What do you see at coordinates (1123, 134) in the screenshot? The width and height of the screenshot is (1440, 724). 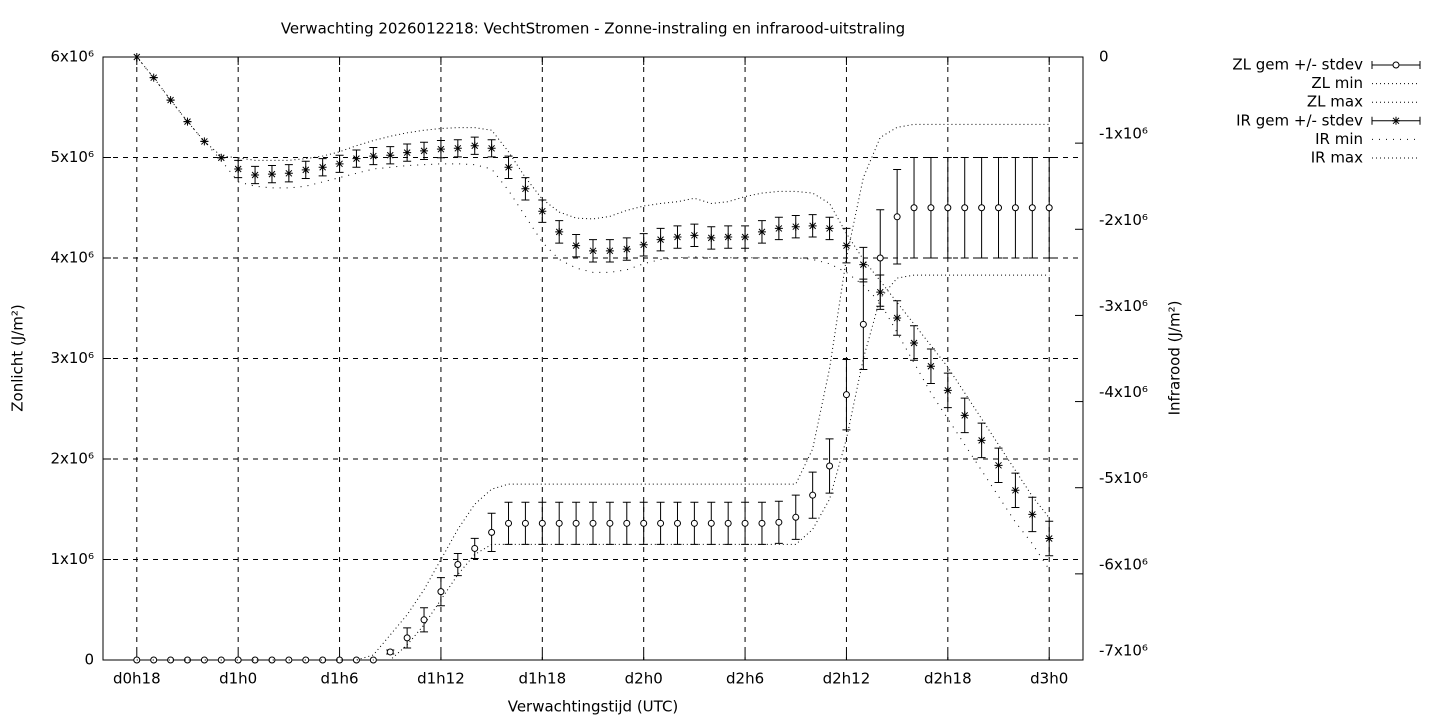 I see `y2-tick-label: -1x10⁶` at bounding box center [1123, 134].